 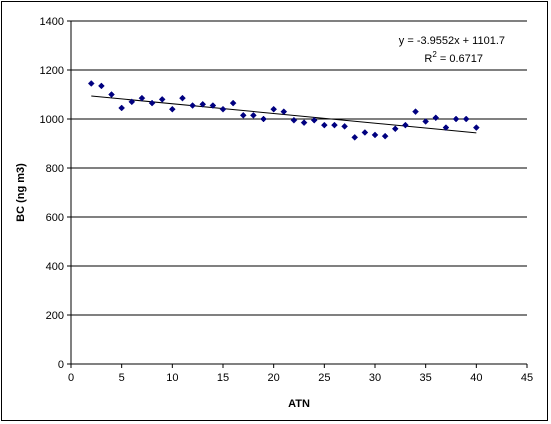 I want to click on y-tick-labels: 0 200 400 600 800 1000 1200 1400, so click(x=55, y=193).